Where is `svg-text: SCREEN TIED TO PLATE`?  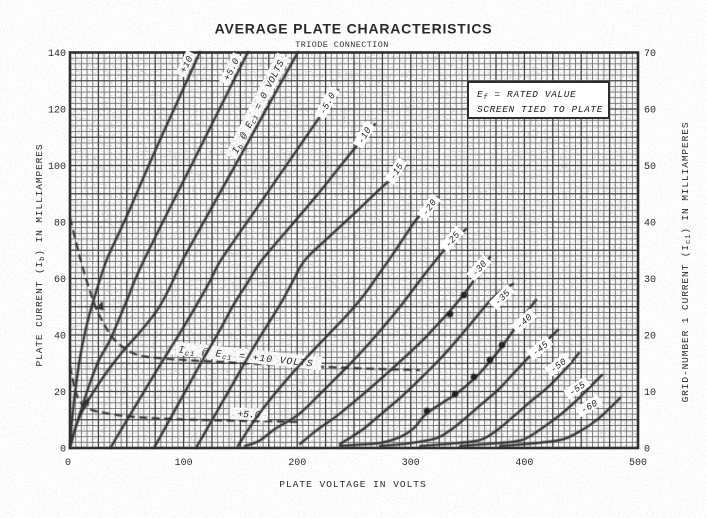
svg-text: SCREEN TIED TO PLATE is located at coordinates (540, 109).